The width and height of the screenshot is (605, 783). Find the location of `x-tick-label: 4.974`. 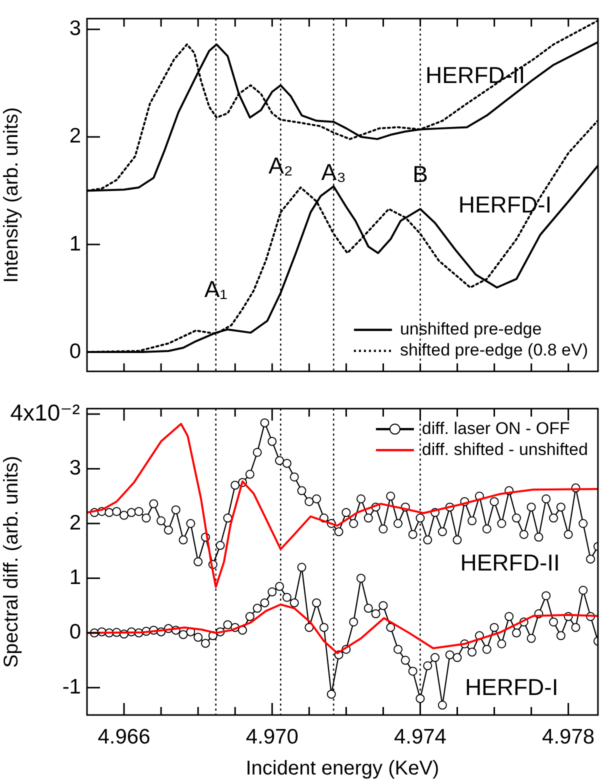

x-tick-label: 4.974 is located at coordinates (420, 736).